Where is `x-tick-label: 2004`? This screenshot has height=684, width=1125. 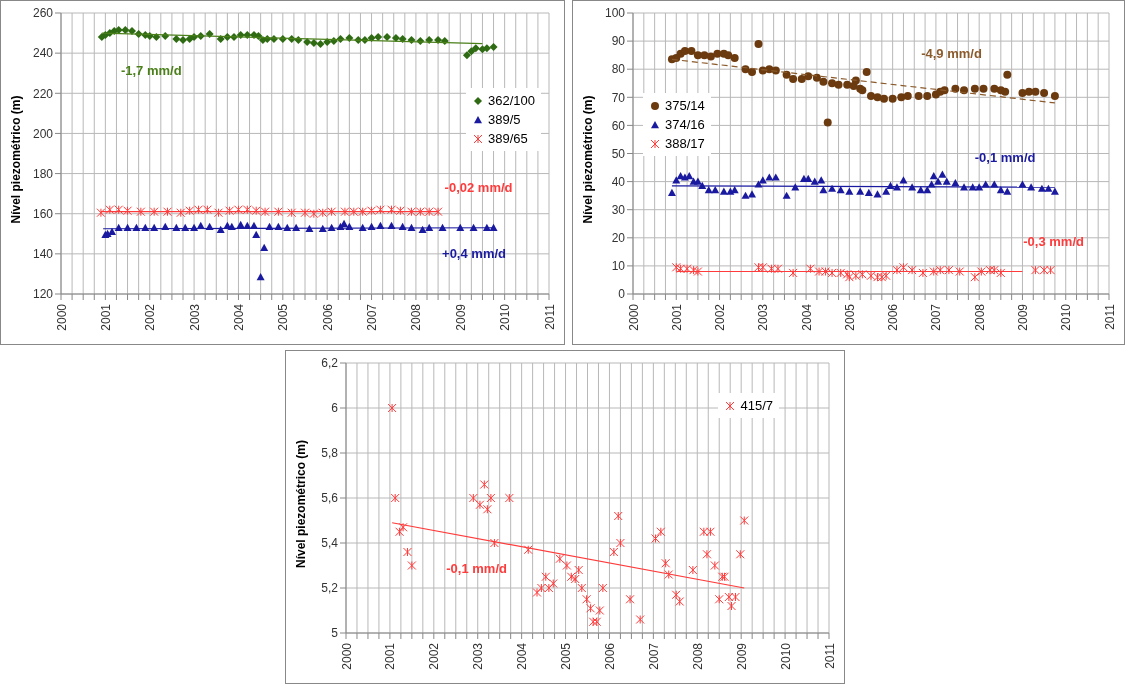 x-tick-label: 2004 is located at coordinates (238, 317).